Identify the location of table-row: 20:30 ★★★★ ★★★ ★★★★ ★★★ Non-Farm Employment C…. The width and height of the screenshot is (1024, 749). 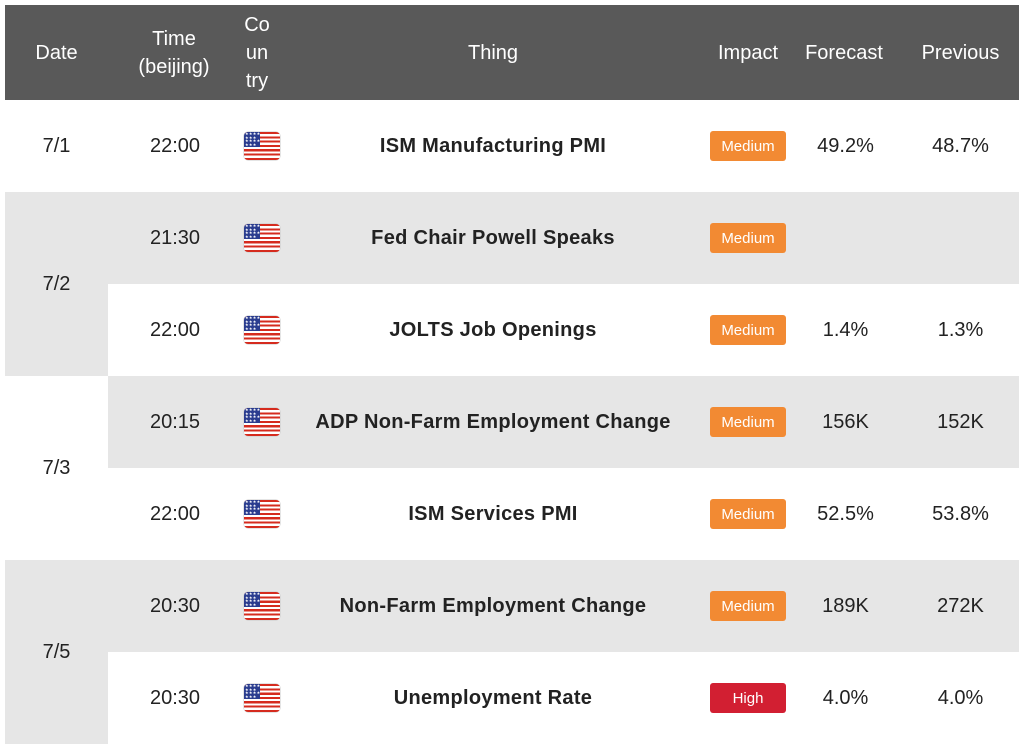
(563, 606).